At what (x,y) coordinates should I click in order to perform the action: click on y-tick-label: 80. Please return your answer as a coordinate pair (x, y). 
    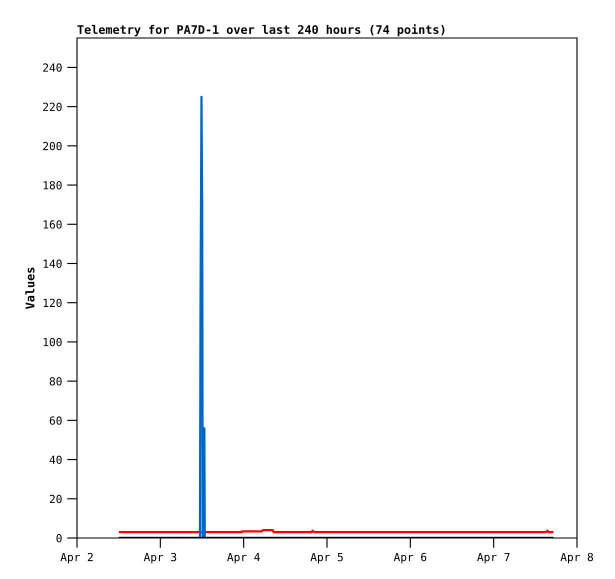
    Looking at the image, I should click on (56, 381).